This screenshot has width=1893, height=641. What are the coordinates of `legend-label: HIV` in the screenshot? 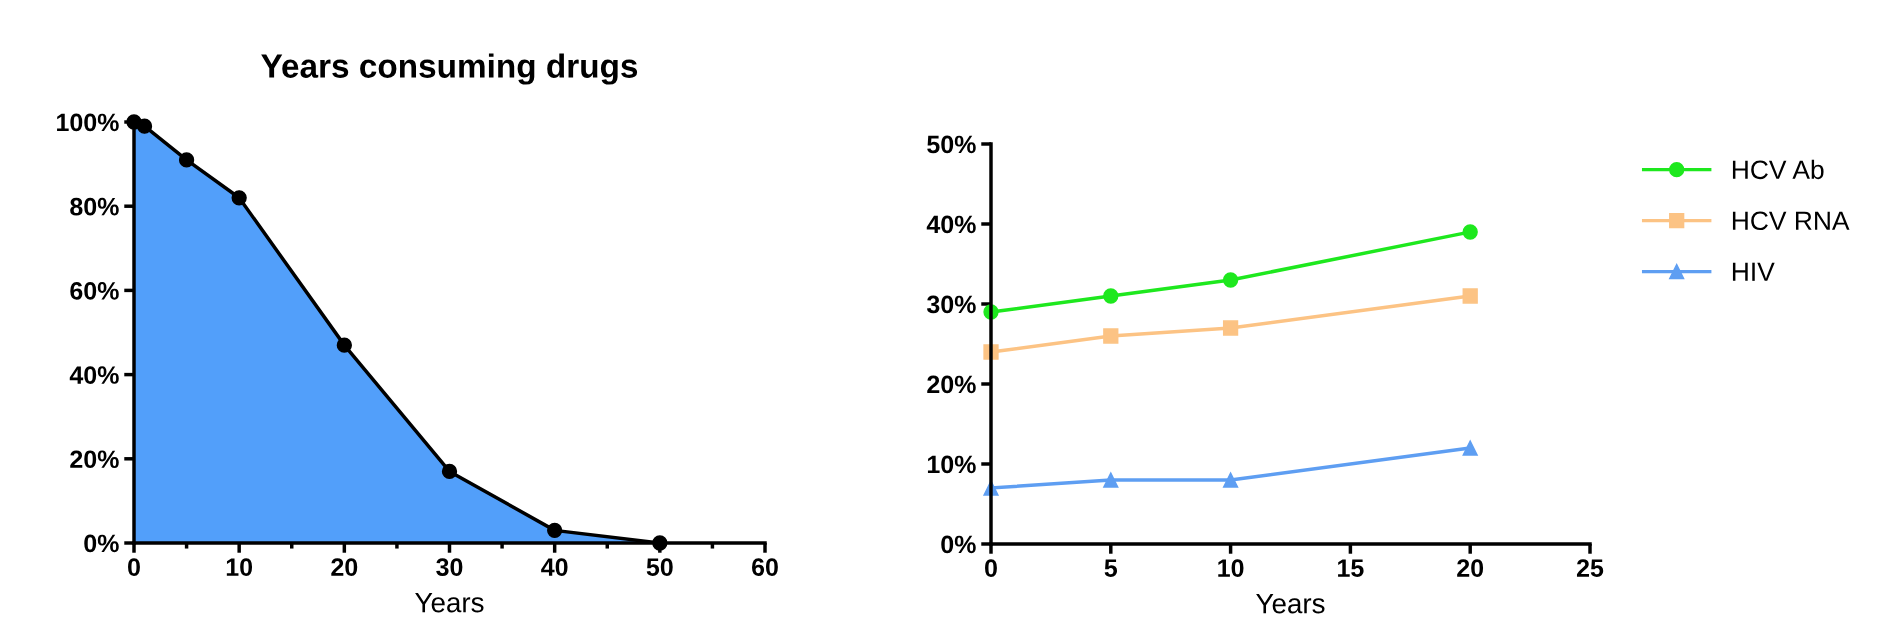 It's located at (1753, 271).